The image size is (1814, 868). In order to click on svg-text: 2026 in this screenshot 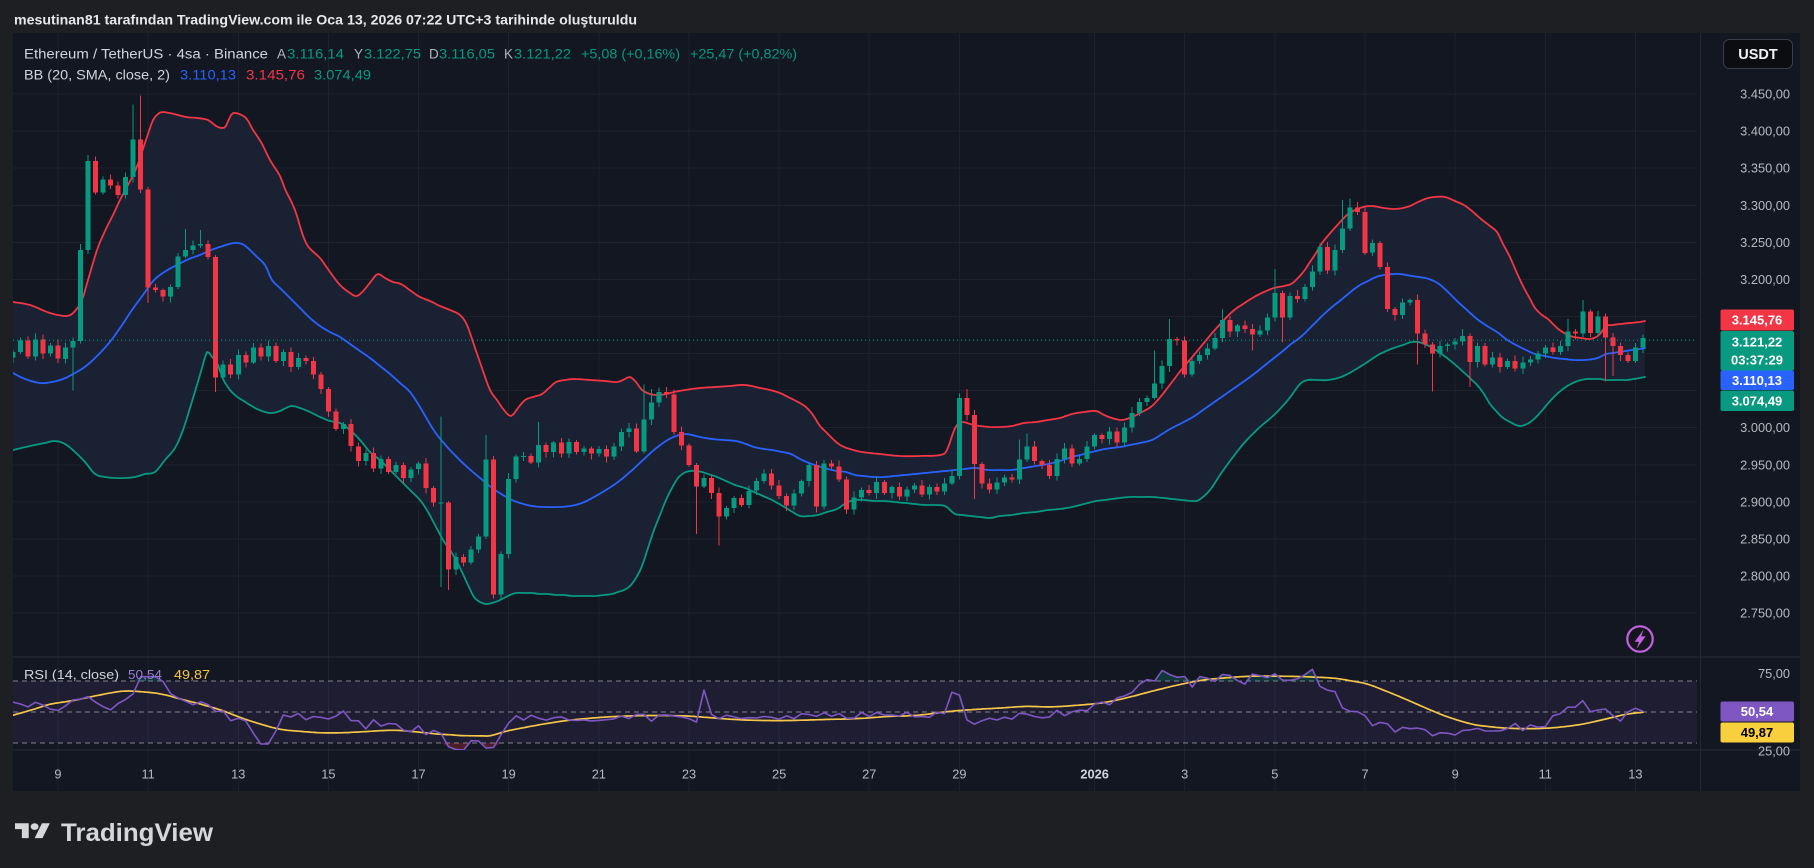, I will do `click(1094, 774)`.